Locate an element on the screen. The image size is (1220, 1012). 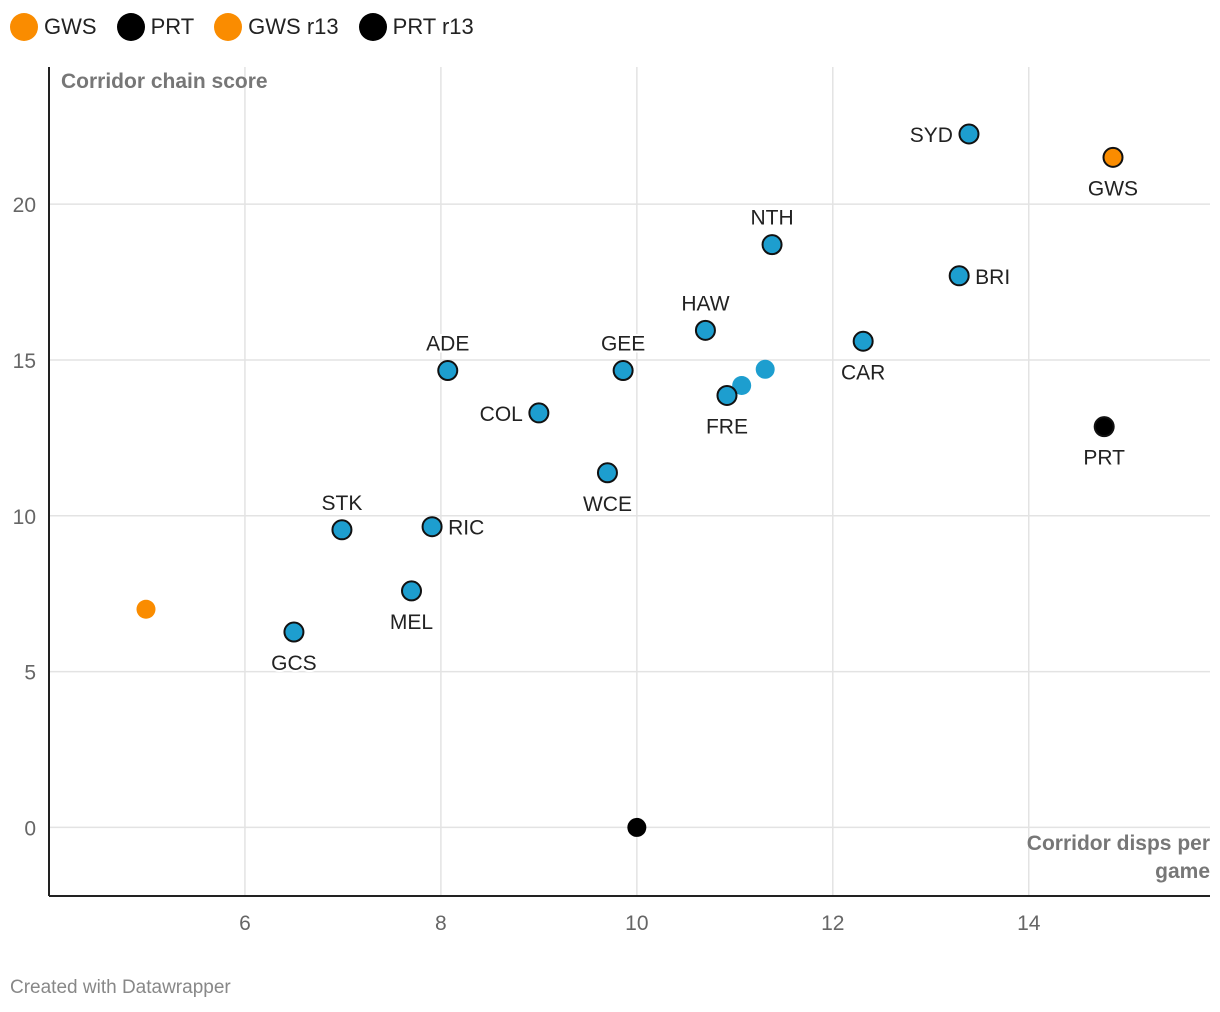
point-label: NTH is located at coordinates (771, 218).